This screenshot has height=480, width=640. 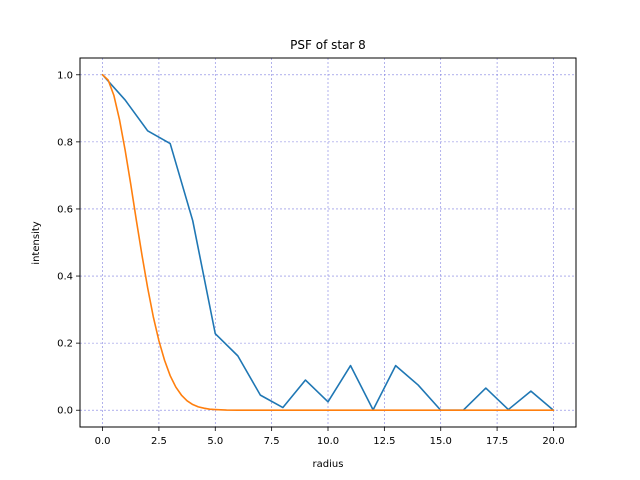 What do you see at coordinates (328, 45) in the screenshot?
I see `chart-title: PSF of star 8` at bounding box center [328, 45].